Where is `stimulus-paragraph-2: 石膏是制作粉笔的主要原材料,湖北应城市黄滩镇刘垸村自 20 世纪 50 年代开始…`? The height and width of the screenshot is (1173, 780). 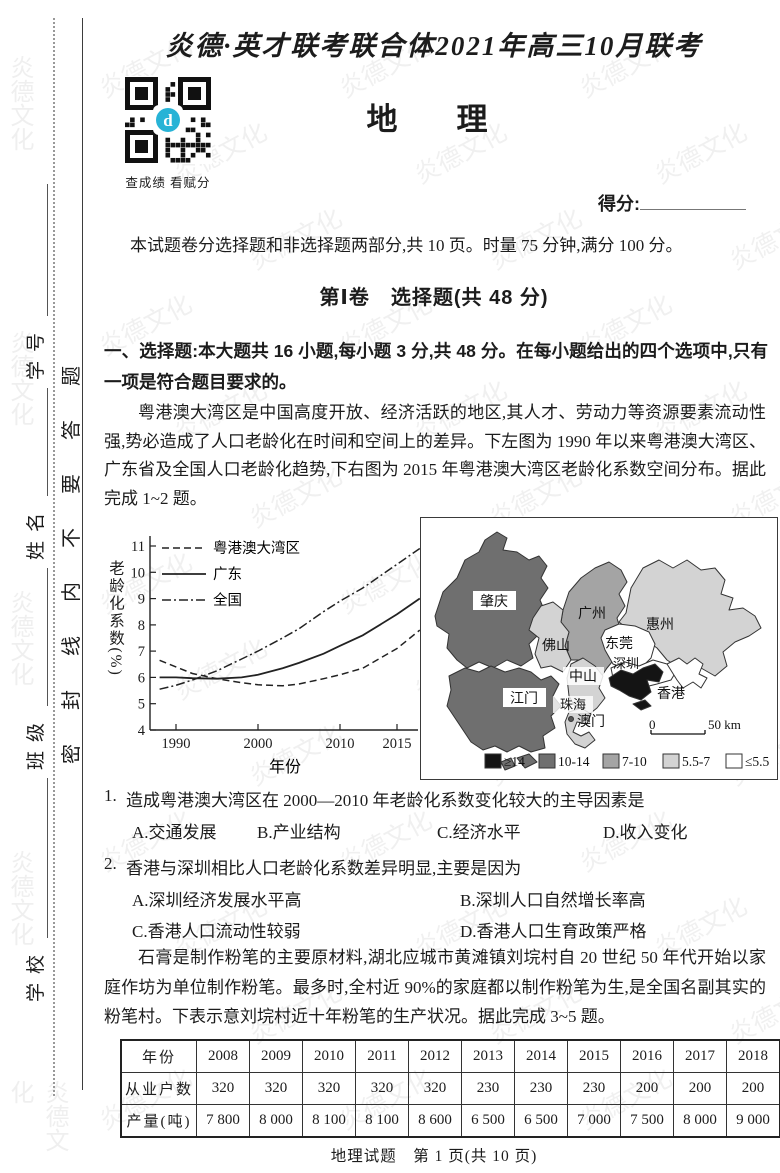
stimulus-paragraph-2: 石膏是制作粉笔的主要原材料,湖北应城市黄滩镇刘垸村自 20 世纪 50 年代开始… is located at coordinates (435, 987).